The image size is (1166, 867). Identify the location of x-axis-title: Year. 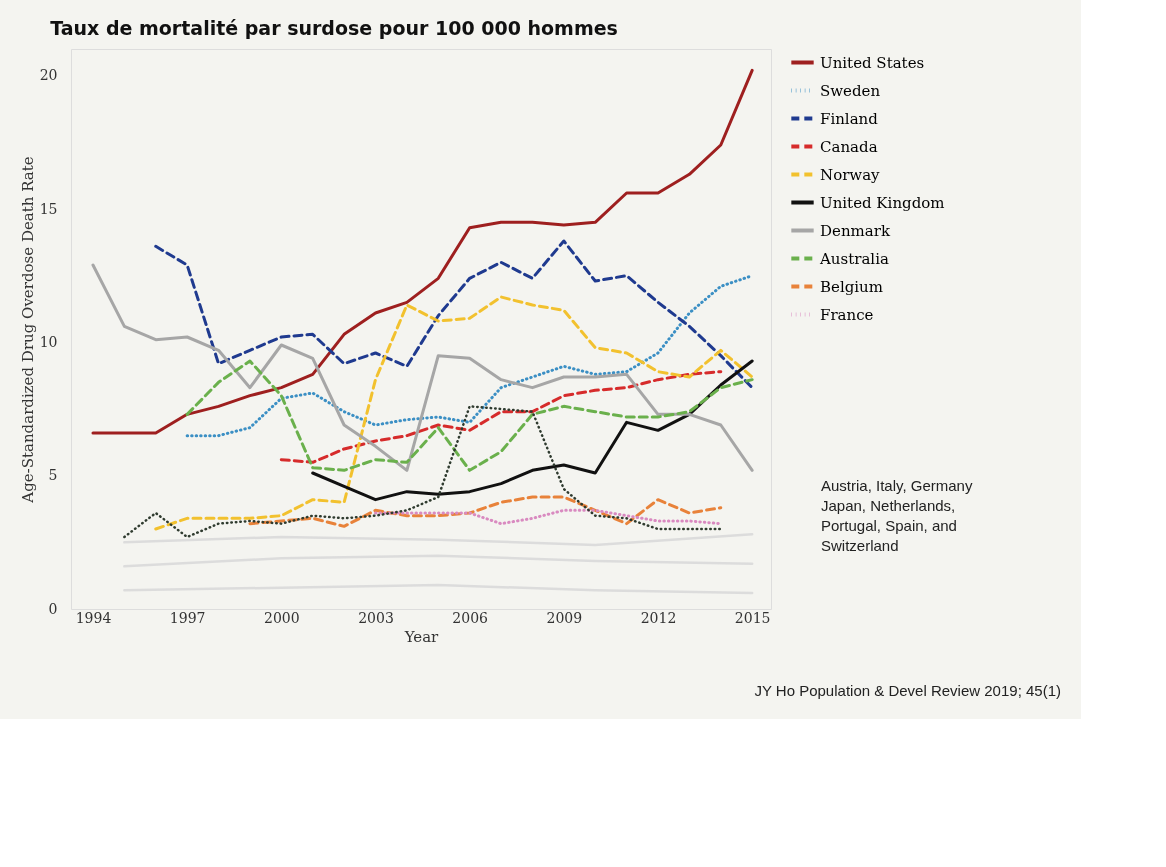
(421, 636).